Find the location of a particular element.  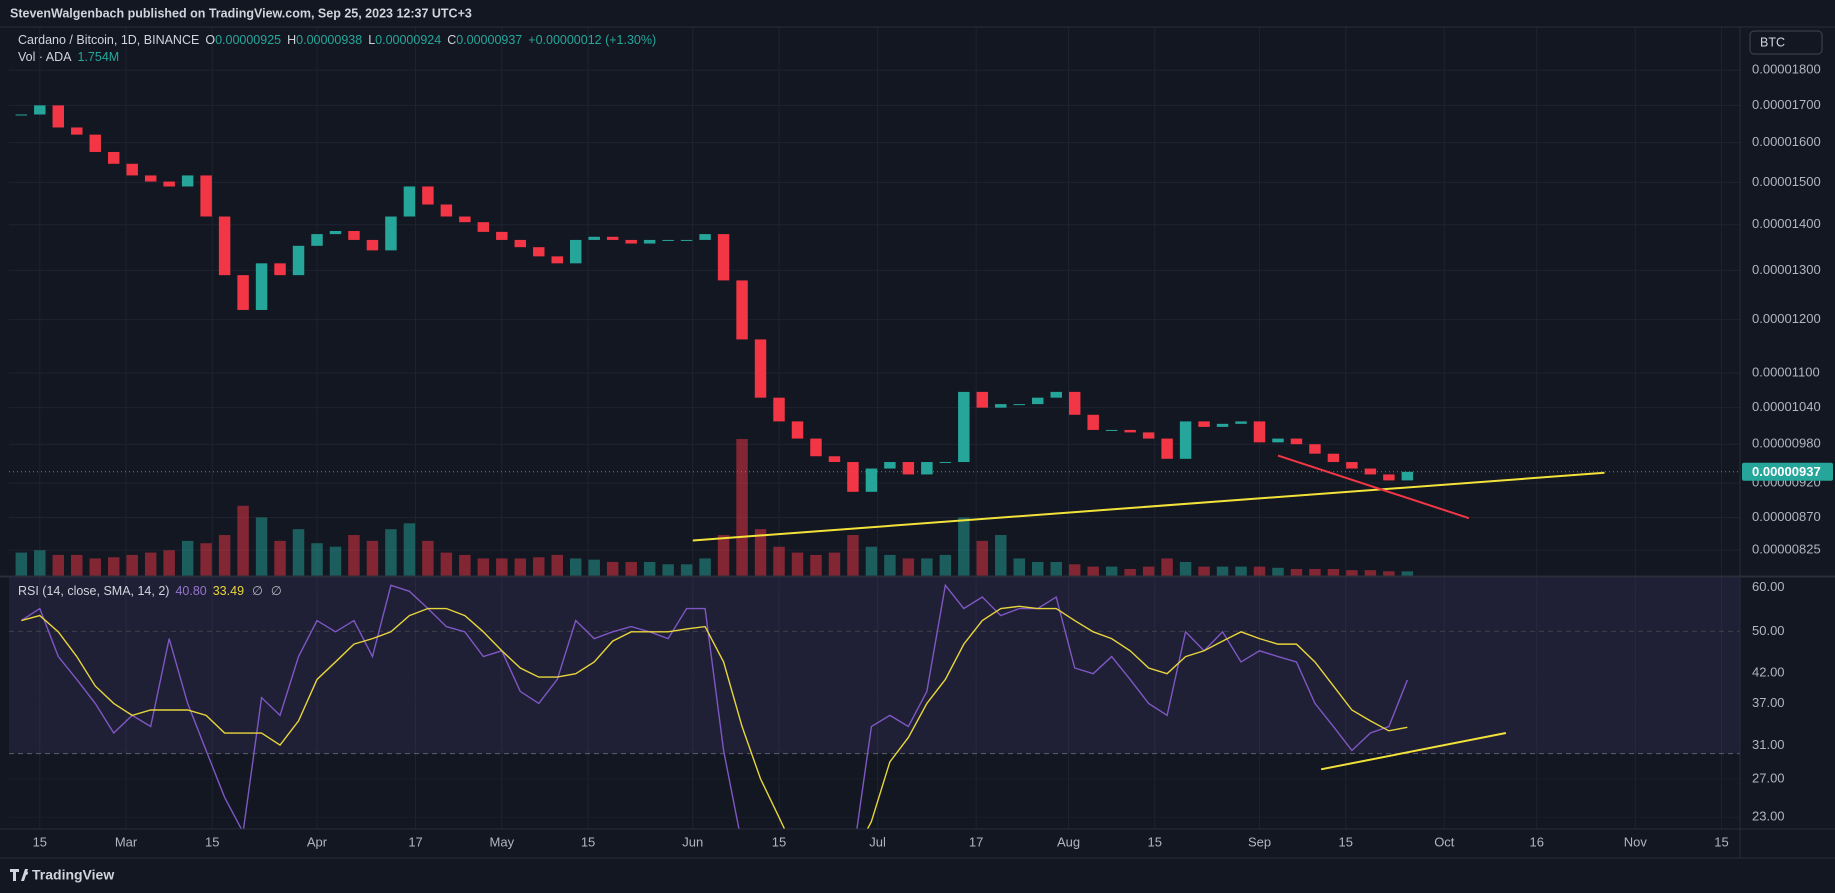

low-key: L is located at coordinates (371, 40).